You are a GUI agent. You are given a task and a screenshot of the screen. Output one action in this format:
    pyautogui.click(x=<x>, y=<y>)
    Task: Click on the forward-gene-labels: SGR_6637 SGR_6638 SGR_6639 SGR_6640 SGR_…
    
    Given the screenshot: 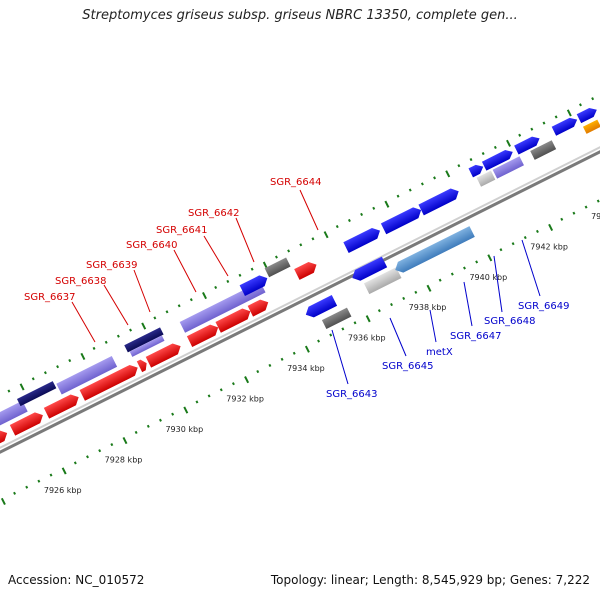 What is the action you would take?
    pyautogui.click(x=173, y=260)
    